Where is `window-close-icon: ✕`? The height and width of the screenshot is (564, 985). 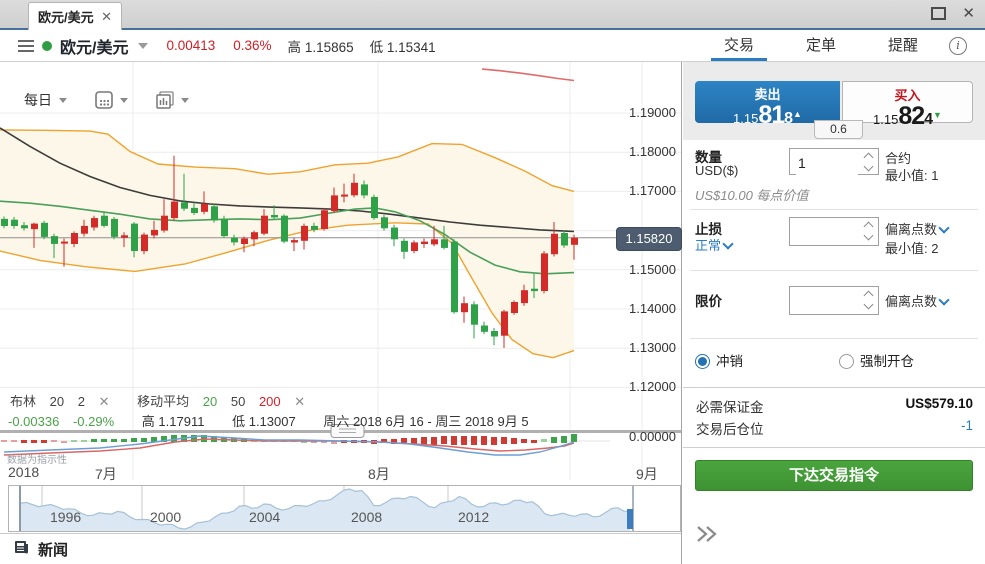
window-close-icon: ✕ is located at coordinates (968, 13).